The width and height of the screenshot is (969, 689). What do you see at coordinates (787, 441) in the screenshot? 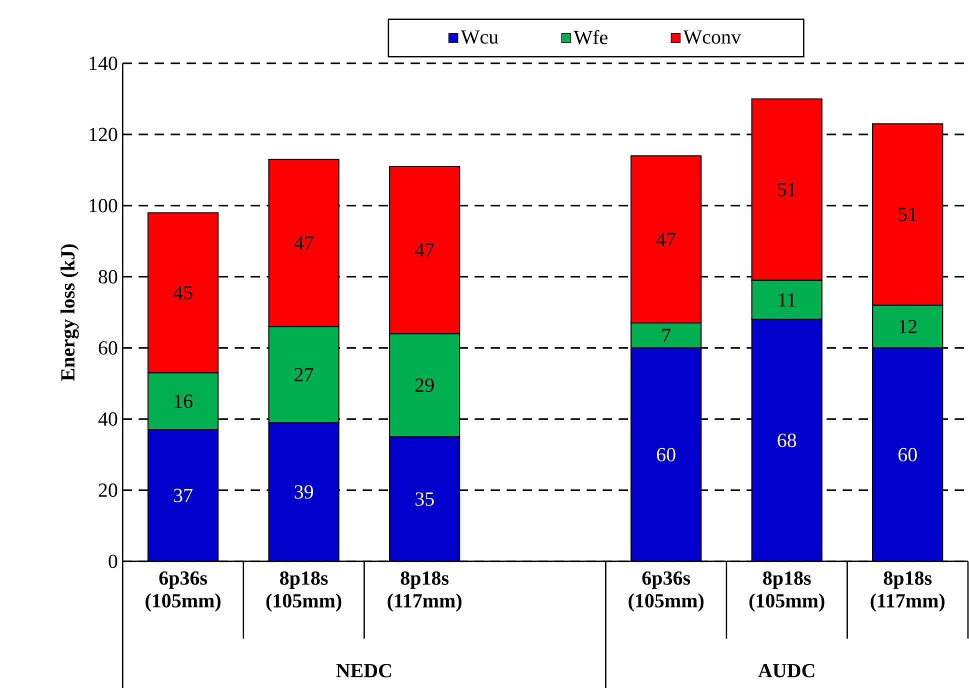
I see `data-label: 68` at bounding box center [787, 441].